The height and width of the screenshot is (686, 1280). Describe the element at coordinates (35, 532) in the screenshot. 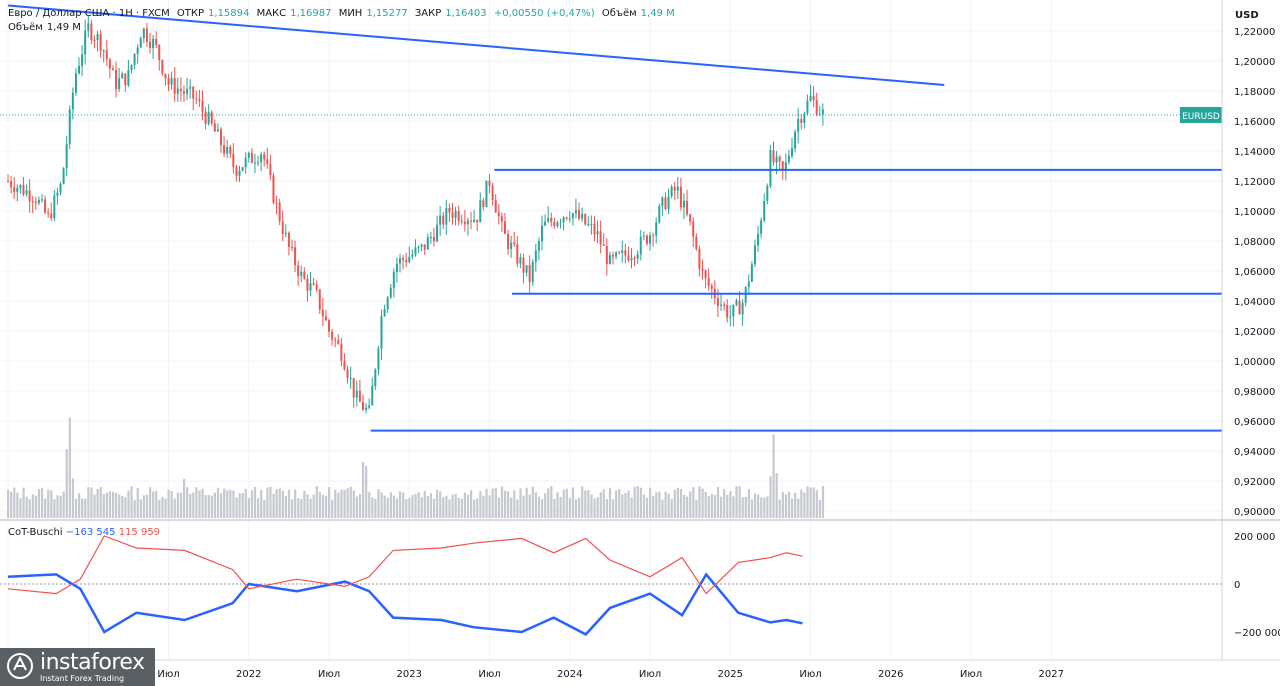

I see `cot-title: CoT-Buschi` at that location.